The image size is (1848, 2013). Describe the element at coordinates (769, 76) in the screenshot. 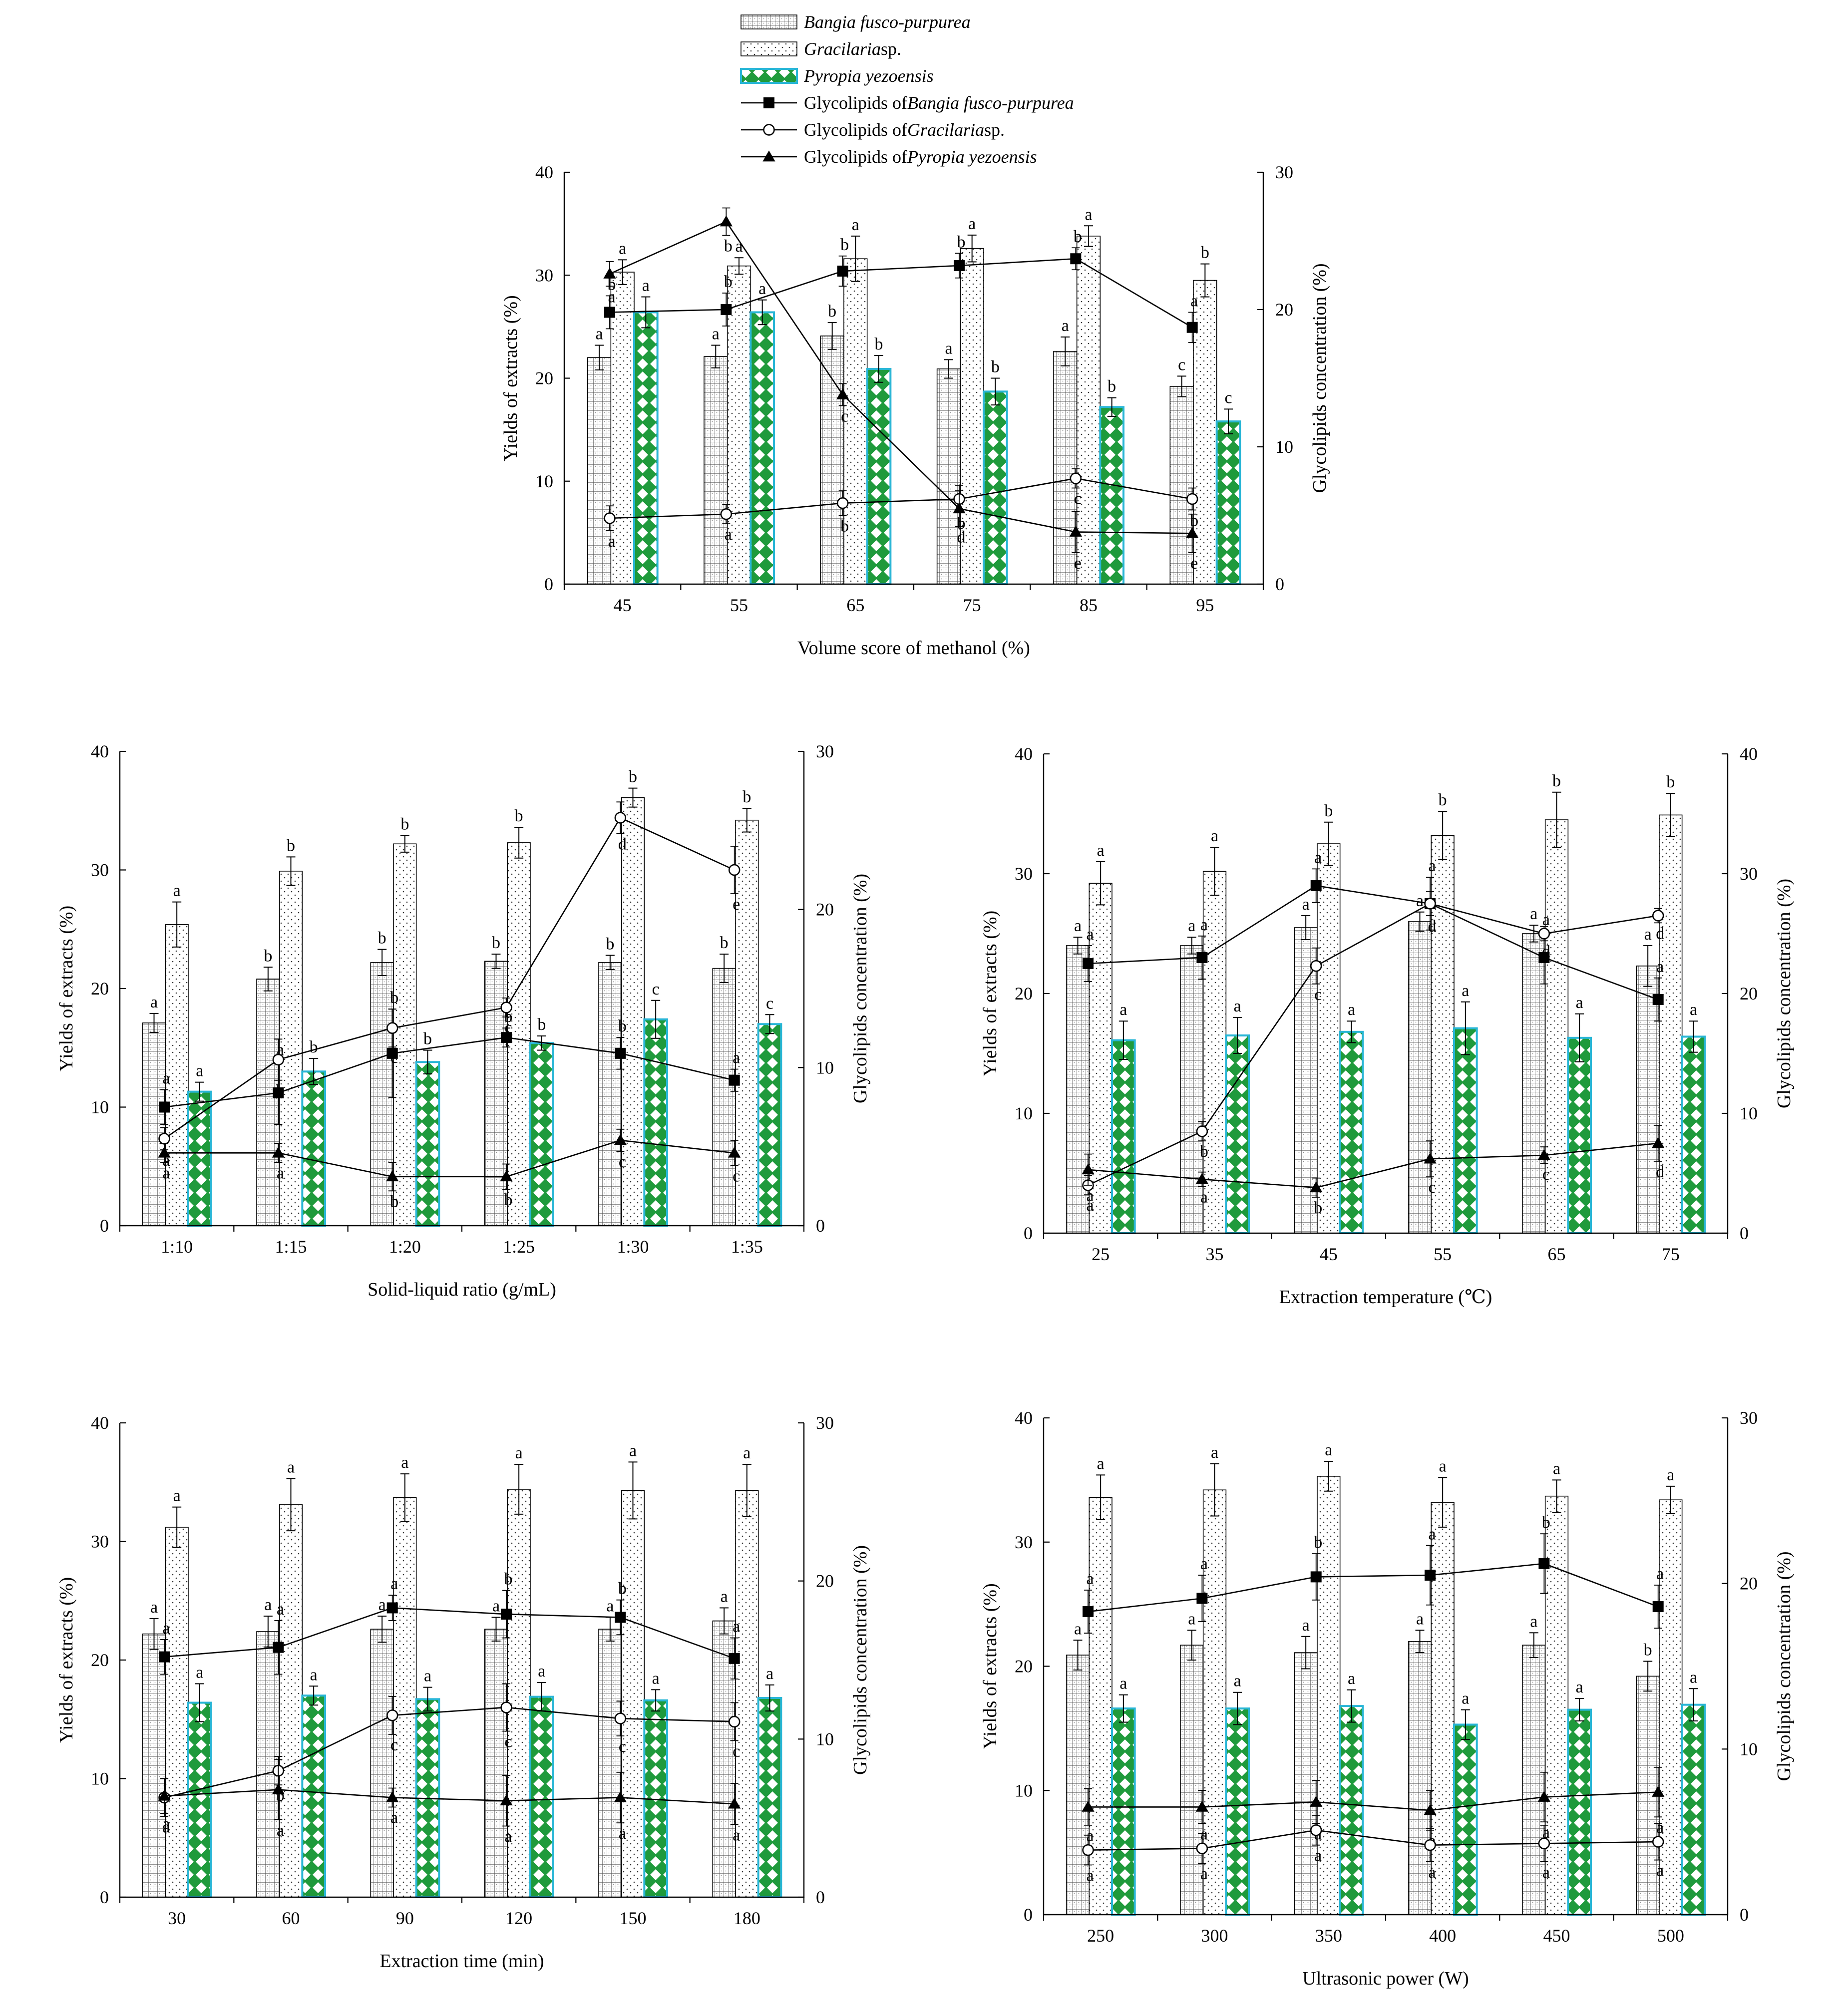

I see `legend-bar-swatch` at that location.